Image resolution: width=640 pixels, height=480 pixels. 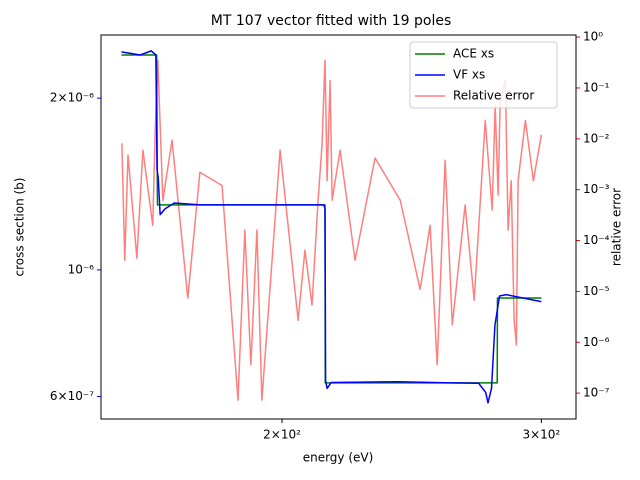 I want to click on y2-tick-label: 10⁰, so click(x=593, y=37).